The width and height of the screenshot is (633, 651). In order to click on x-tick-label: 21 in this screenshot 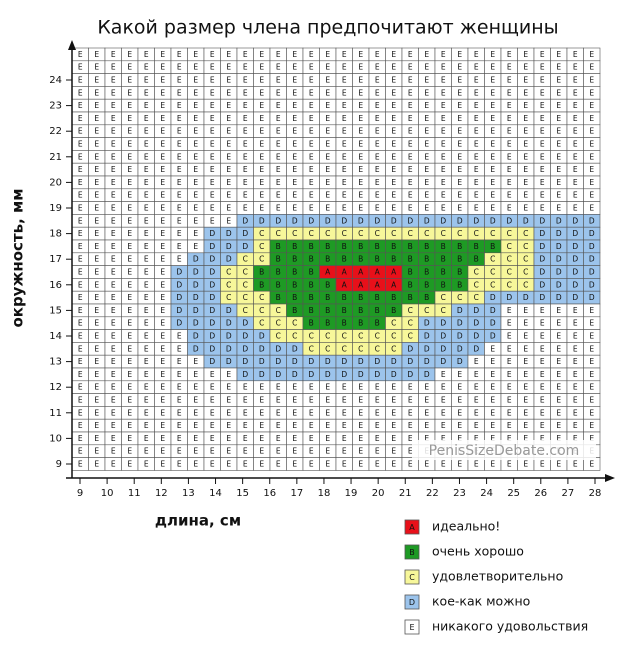, I will do `click(405, 493)`.